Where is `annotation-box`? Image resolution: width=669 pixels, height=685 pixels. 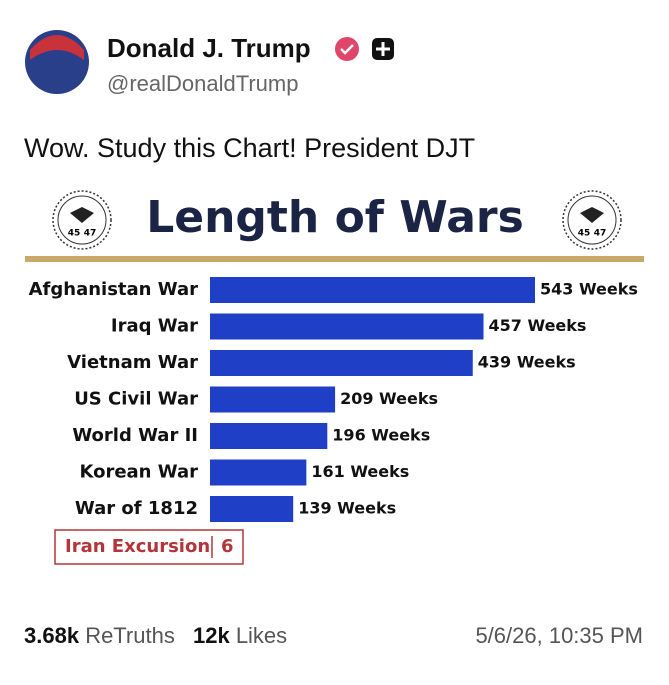 annotation-box is located at coordinates (149, 547).